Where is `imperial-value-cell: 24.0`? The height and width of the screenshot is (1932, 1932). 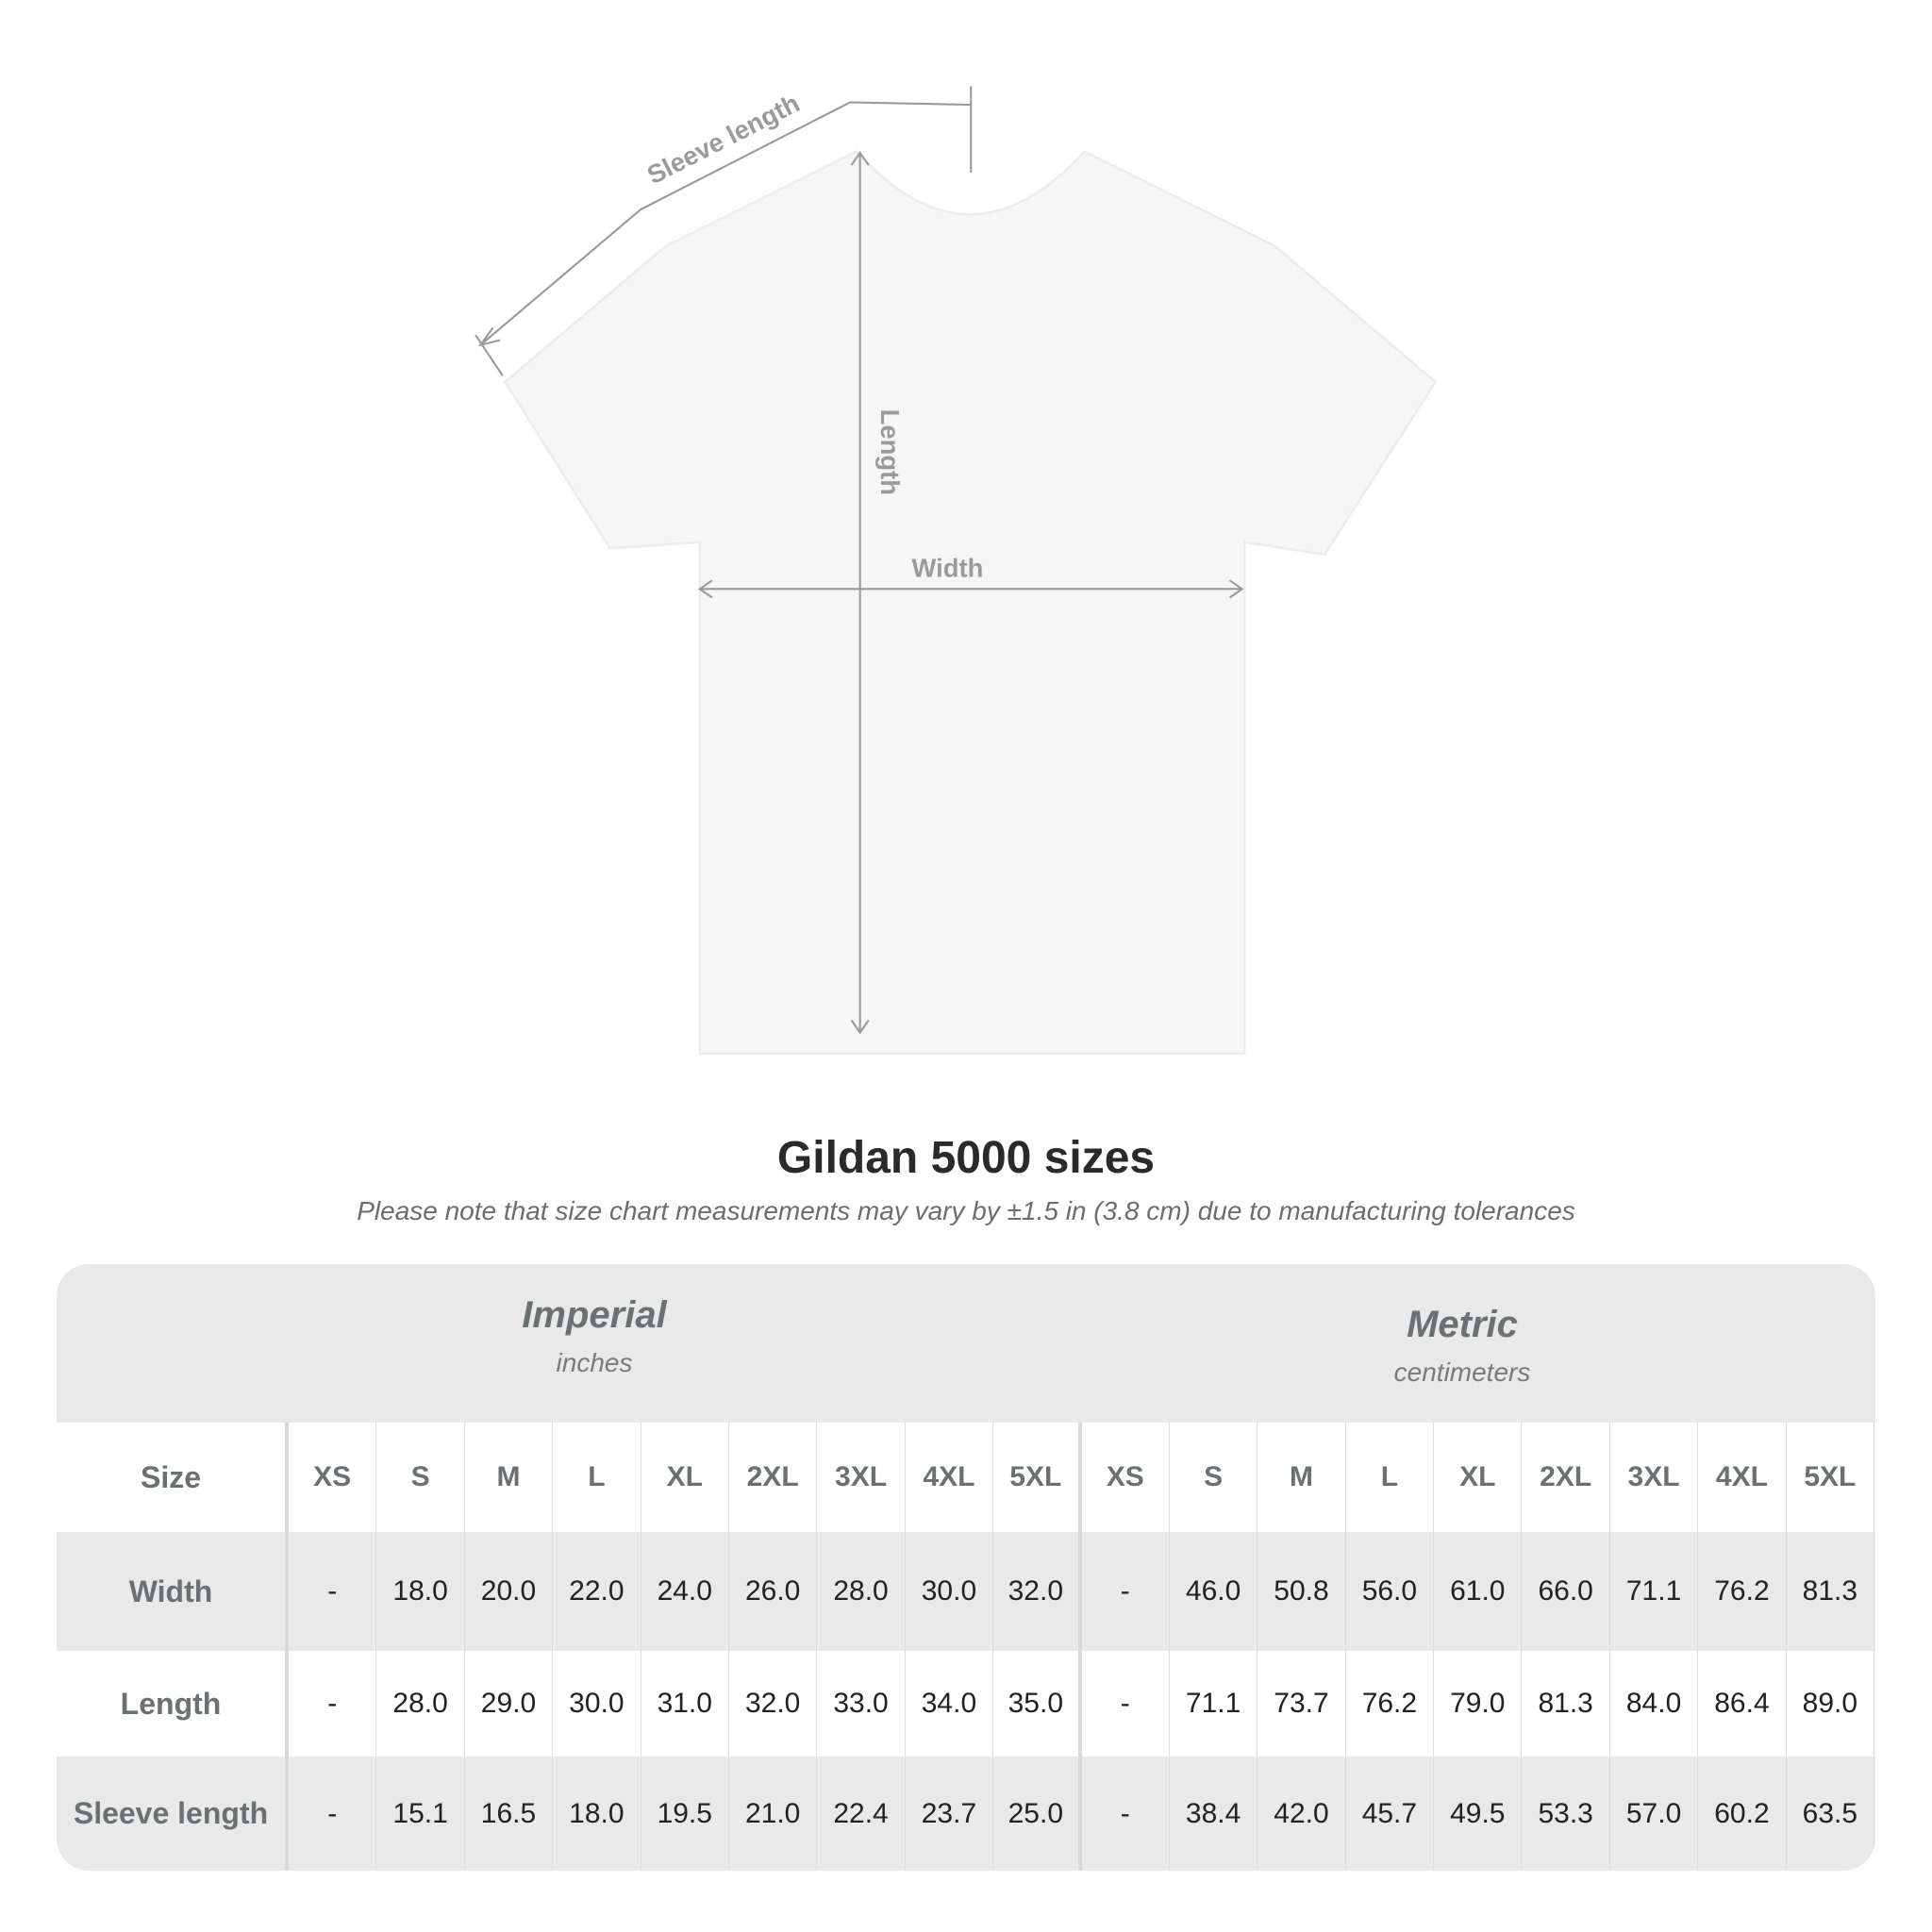
imperial-value-cell: 24.0 is located at coordinates (685, 1591).